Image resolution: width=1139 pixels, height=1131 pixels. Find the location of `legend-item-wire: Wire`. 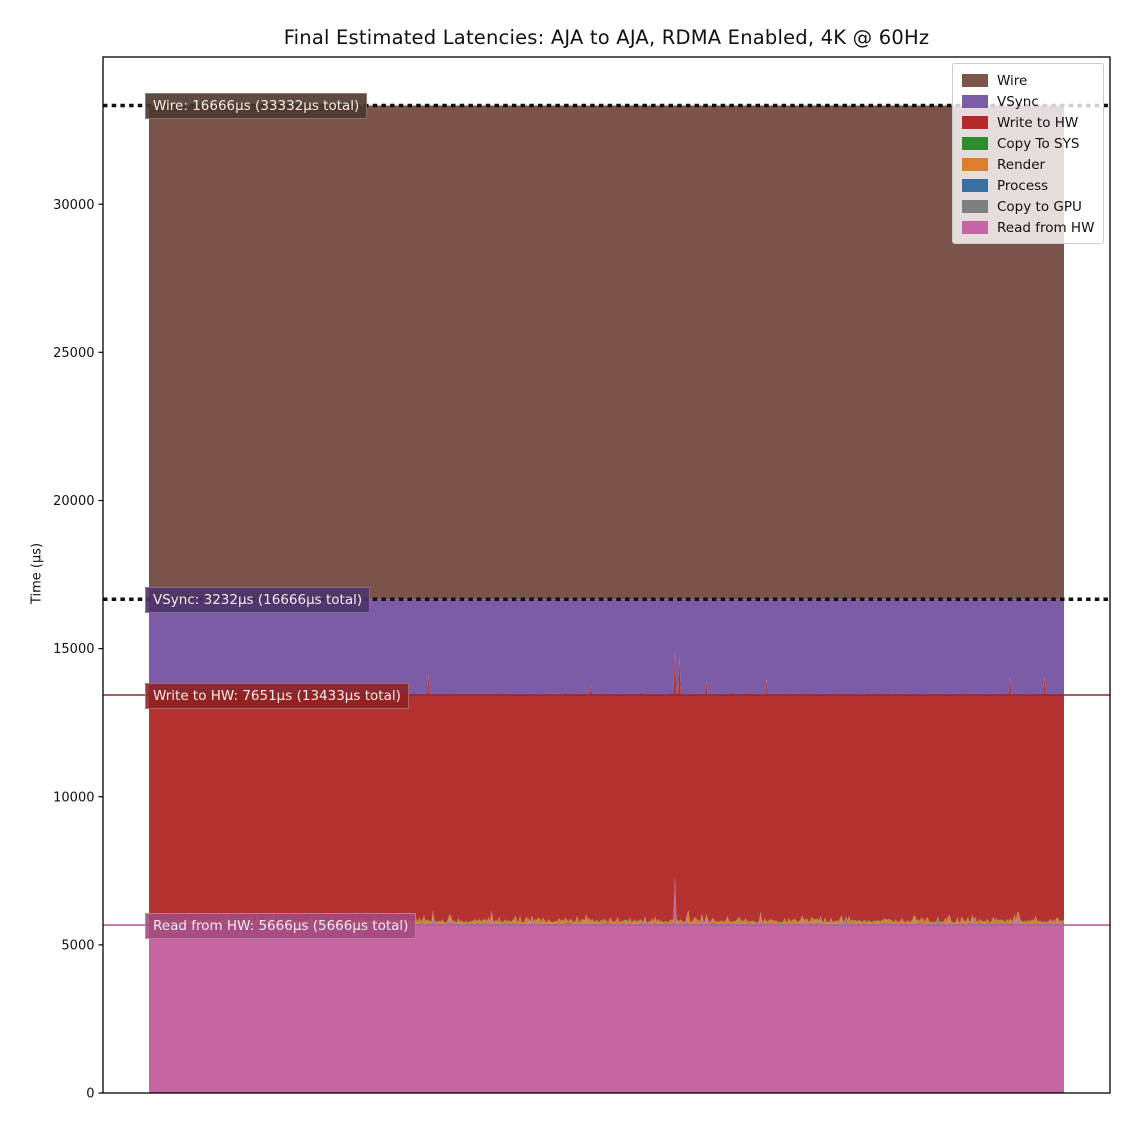

legend-item-wire: Wire is located at coordinates (1028, 80).